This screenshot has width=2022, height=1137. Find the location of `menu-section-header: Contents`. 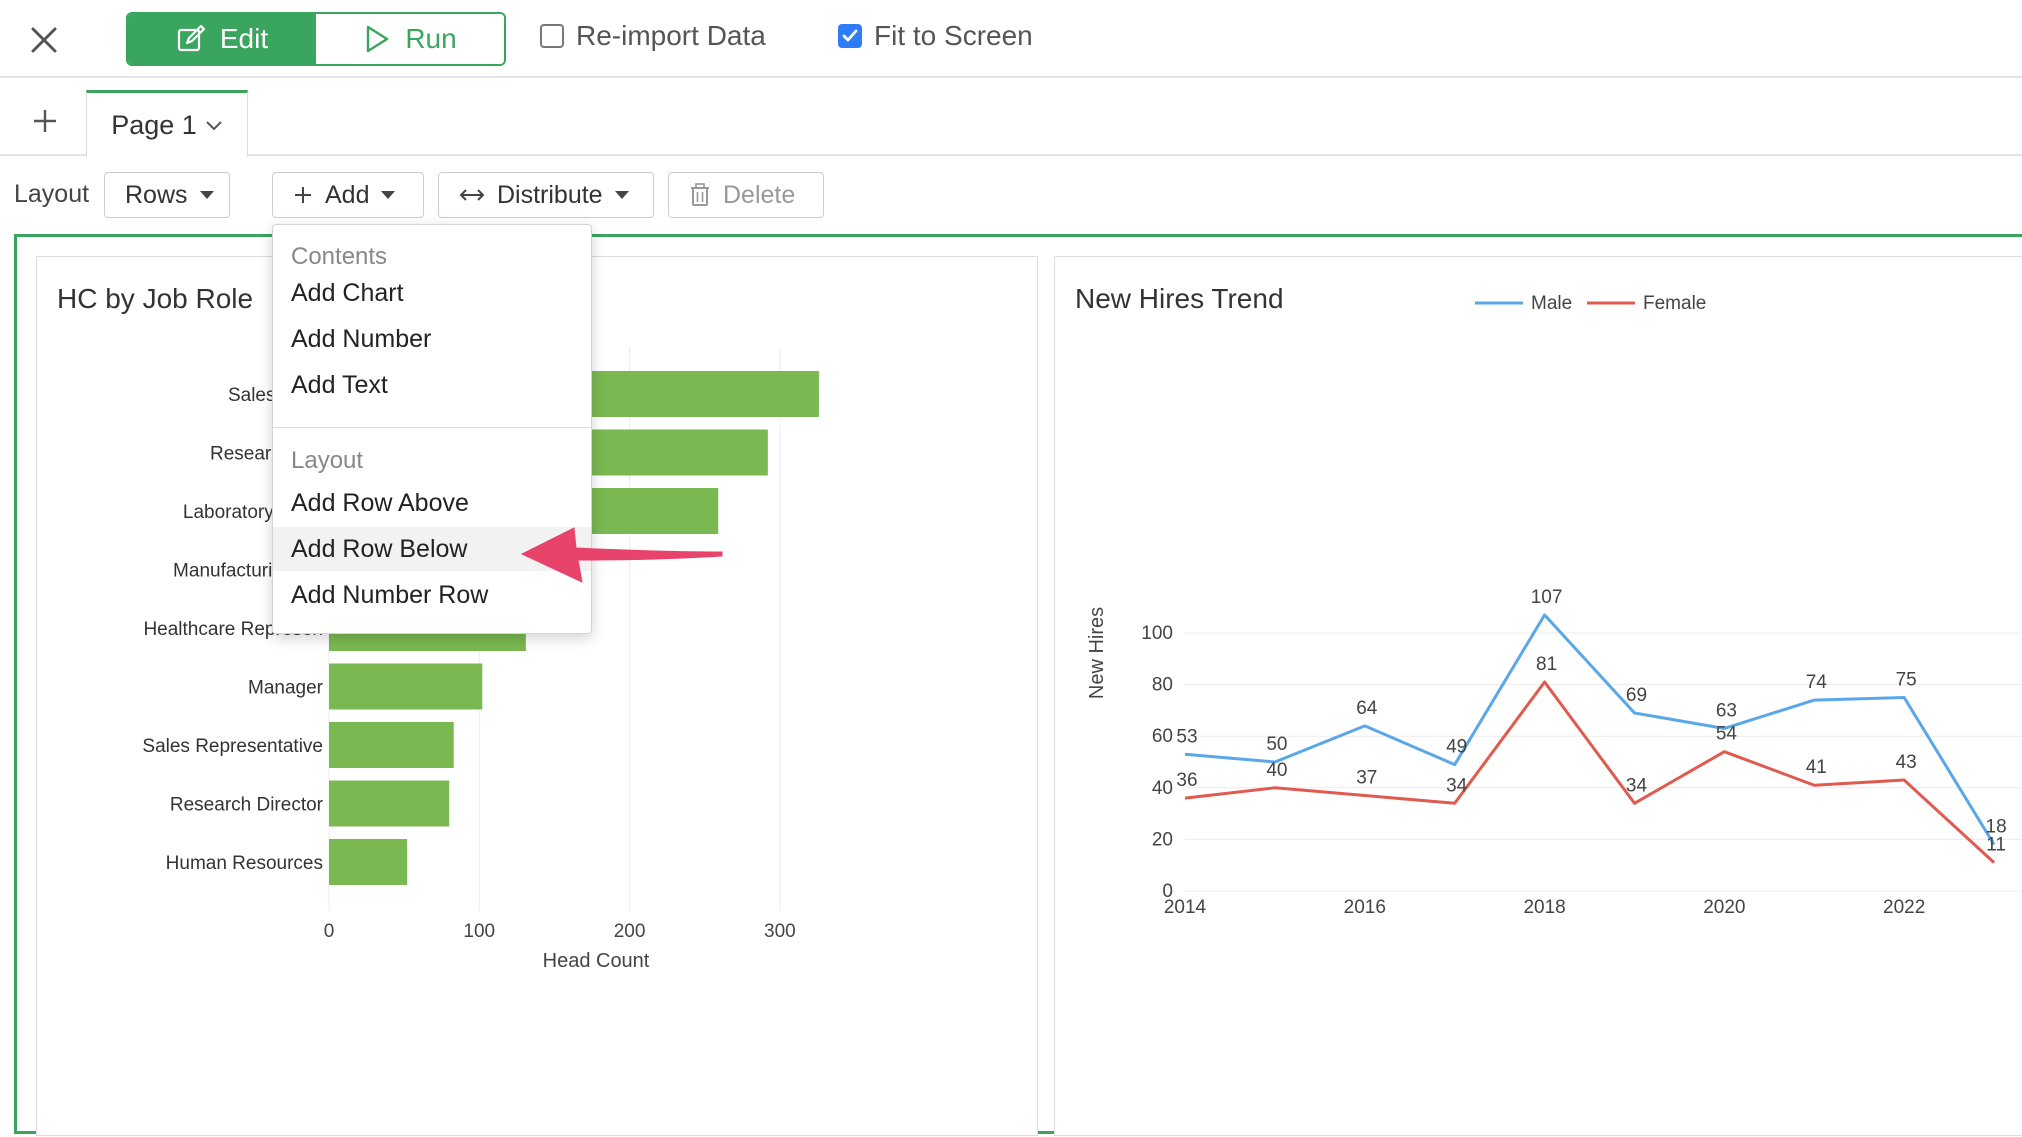

menu-section-header: Contents is located at coordinates (339, 256).